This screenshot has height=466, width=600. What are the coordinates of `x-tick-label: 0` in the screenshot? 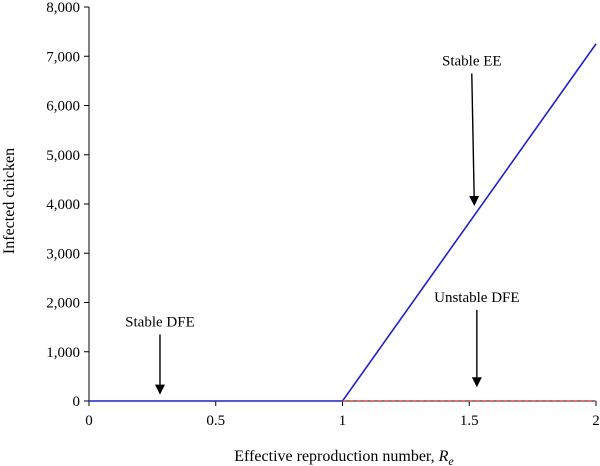 It's located at (89, 421).